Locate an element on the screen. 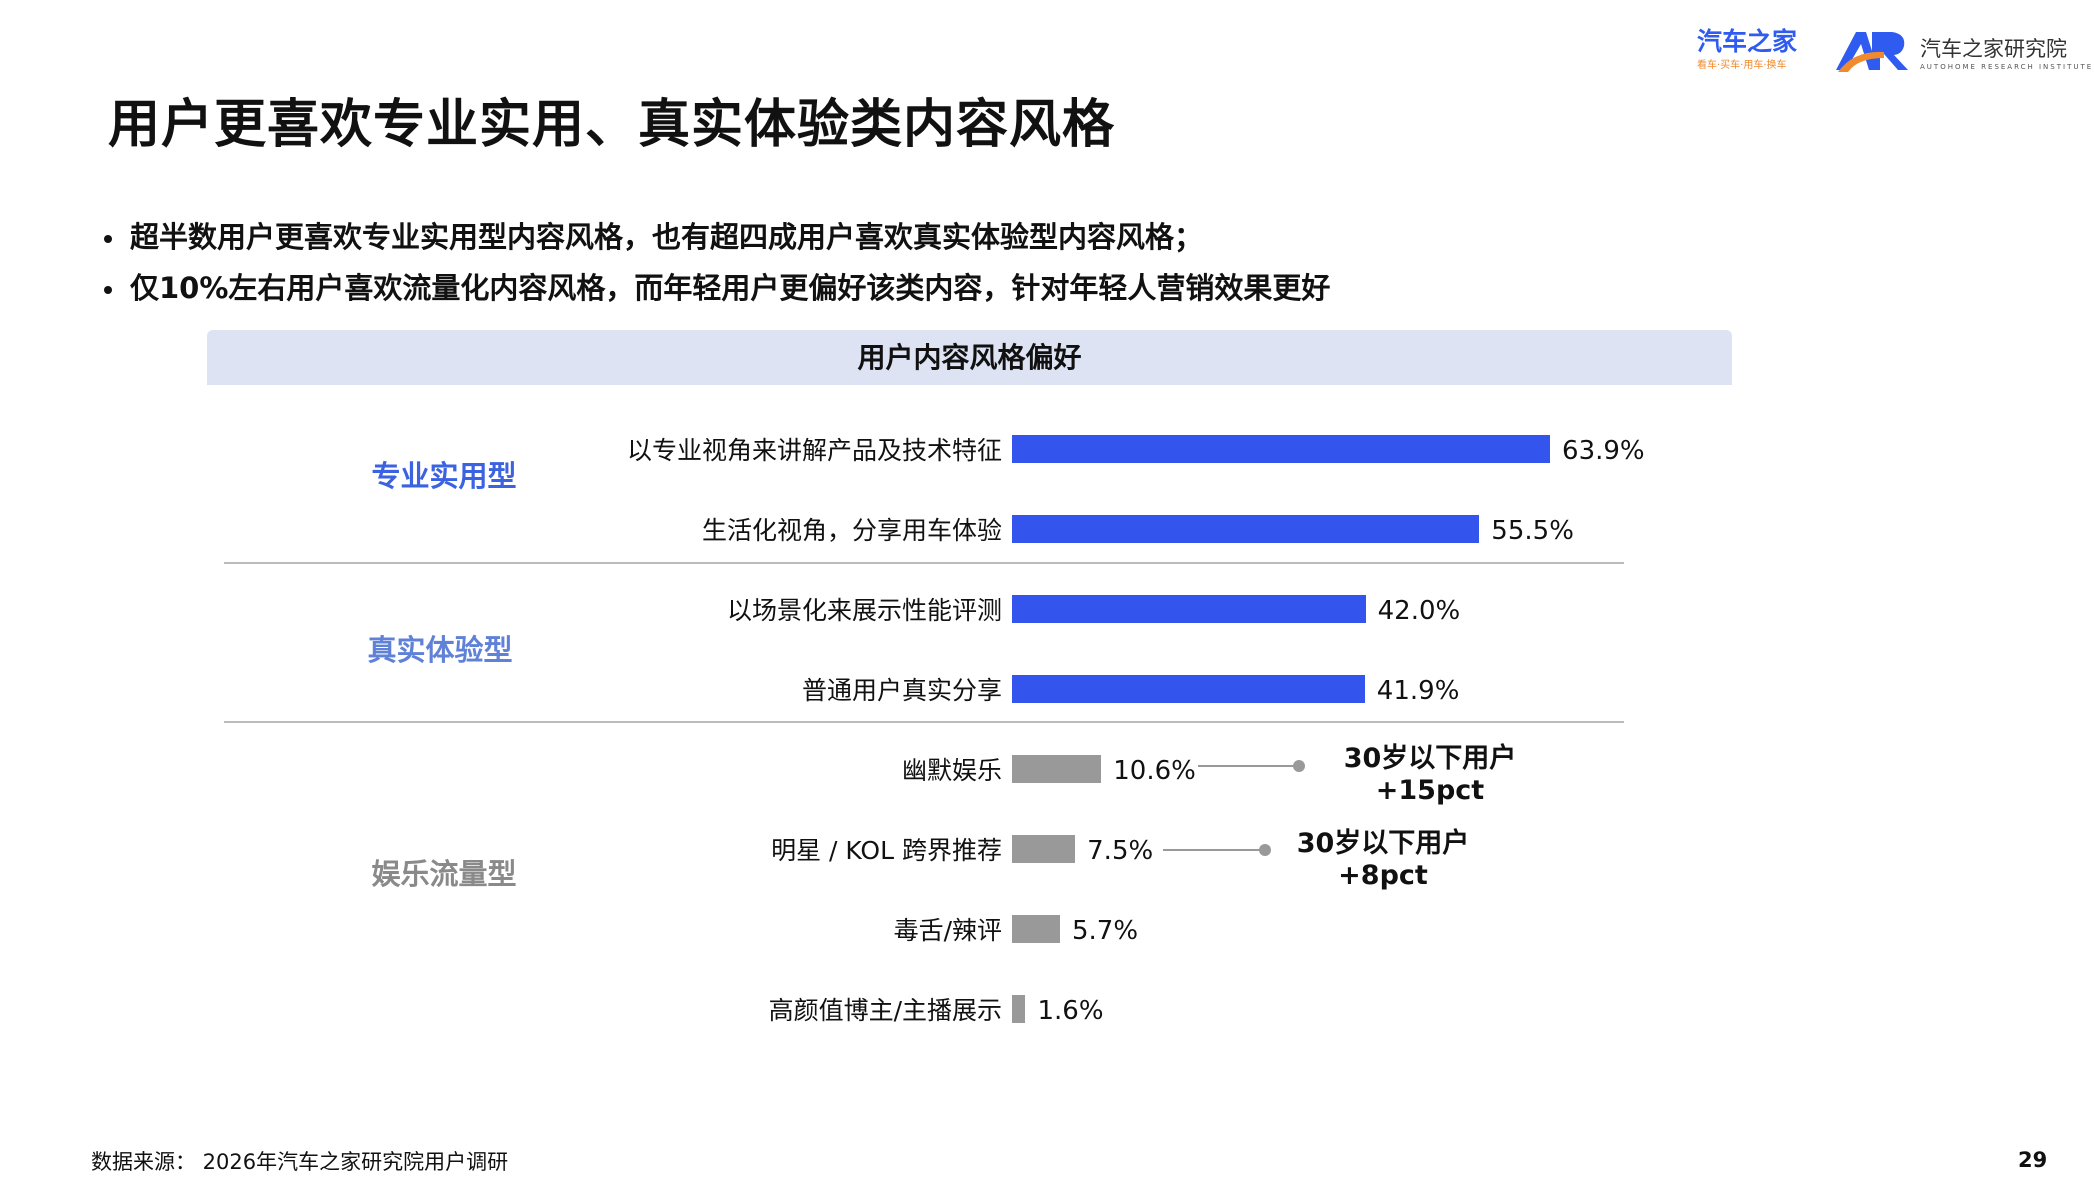 This screenshot has height=1183, width=2094. bullet-item: 超半数用户更喜欢专业实用型内容风格，也有超四成用户喜欢真实体验型内容风格； is located at coordinates (653, 235).